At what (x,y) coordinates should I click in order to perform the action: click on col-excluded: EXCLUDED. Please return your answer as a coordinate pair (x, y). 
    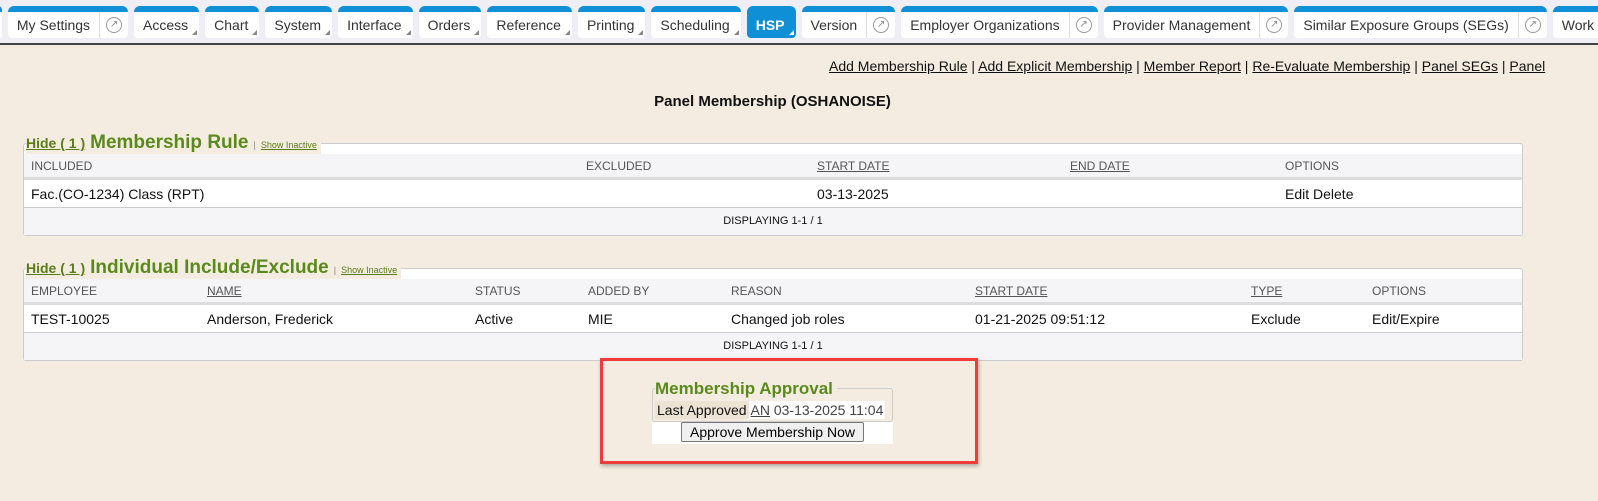
    Looking at the image, I should click on (619, 165).